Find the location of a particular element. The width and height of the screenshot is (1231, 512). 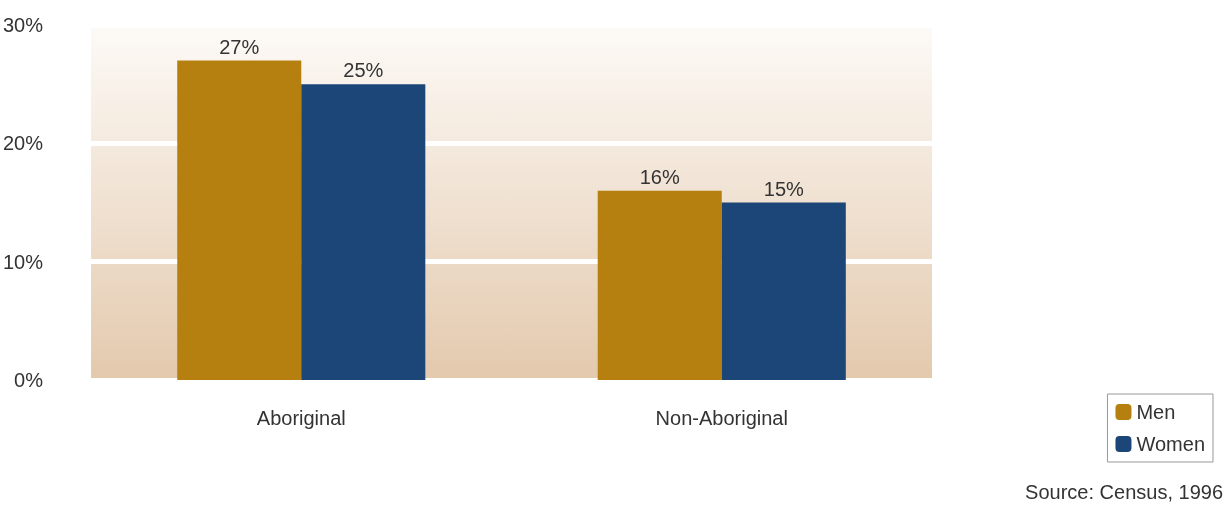

data-label: 27% is located at coordinates (239, 46).